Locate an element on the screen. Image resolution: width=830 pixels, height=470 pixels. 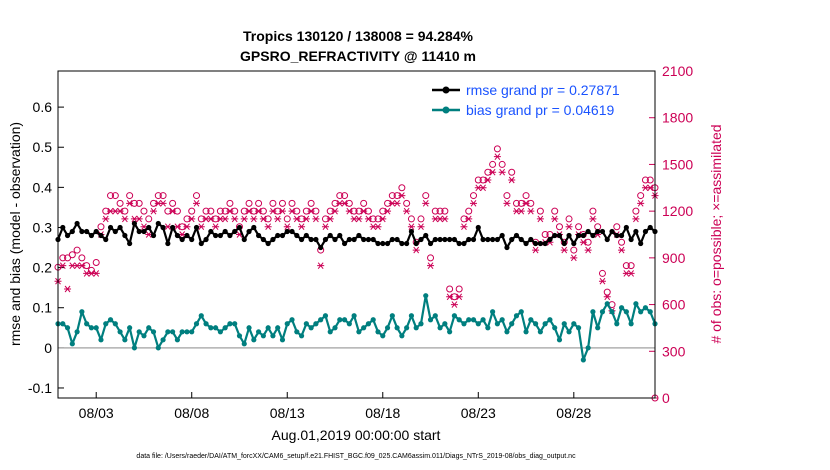
y-right-tick-label: 300 is located at coordinates (674, 351).